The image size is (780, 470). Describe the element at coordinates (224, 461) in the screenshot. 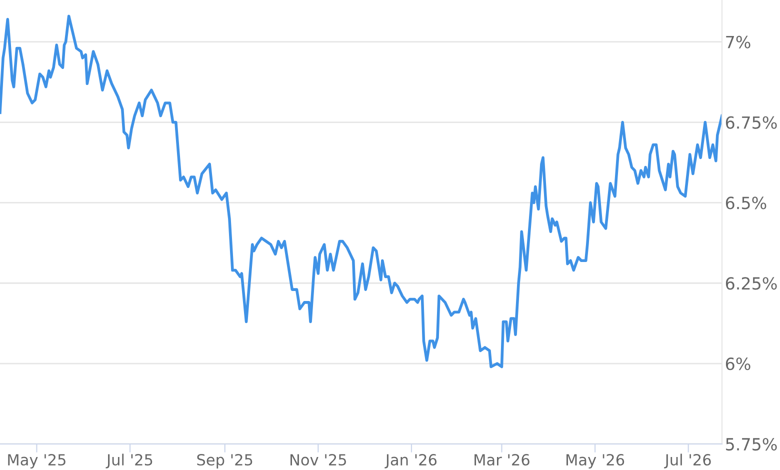

I see `x-tick-label: Sep '25` at that location.